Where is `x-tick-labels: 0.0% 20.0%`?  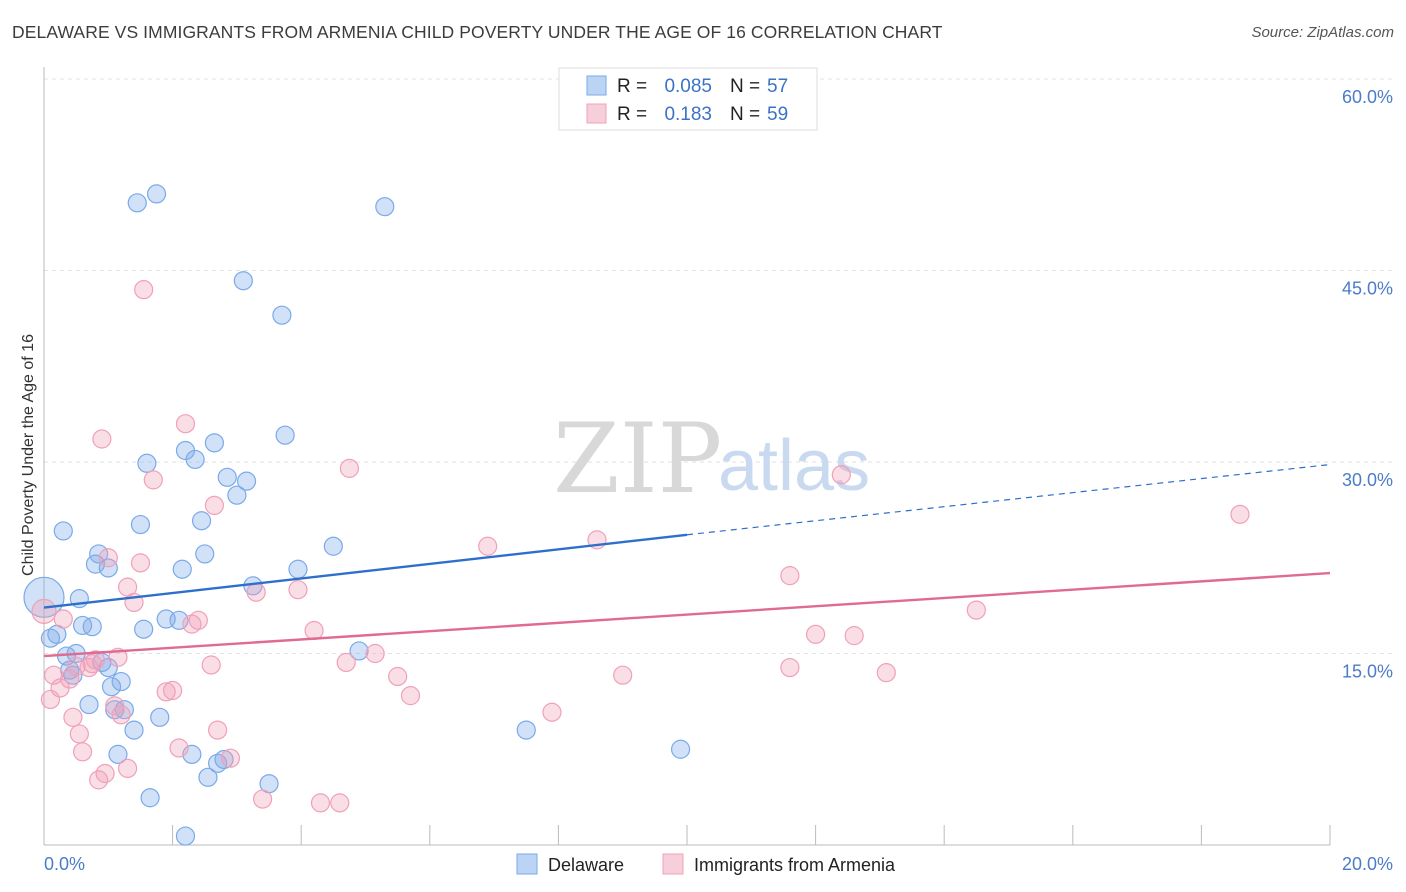 x-tick-labels: 0.0% 20.0% is located at coordinates (718, 864).